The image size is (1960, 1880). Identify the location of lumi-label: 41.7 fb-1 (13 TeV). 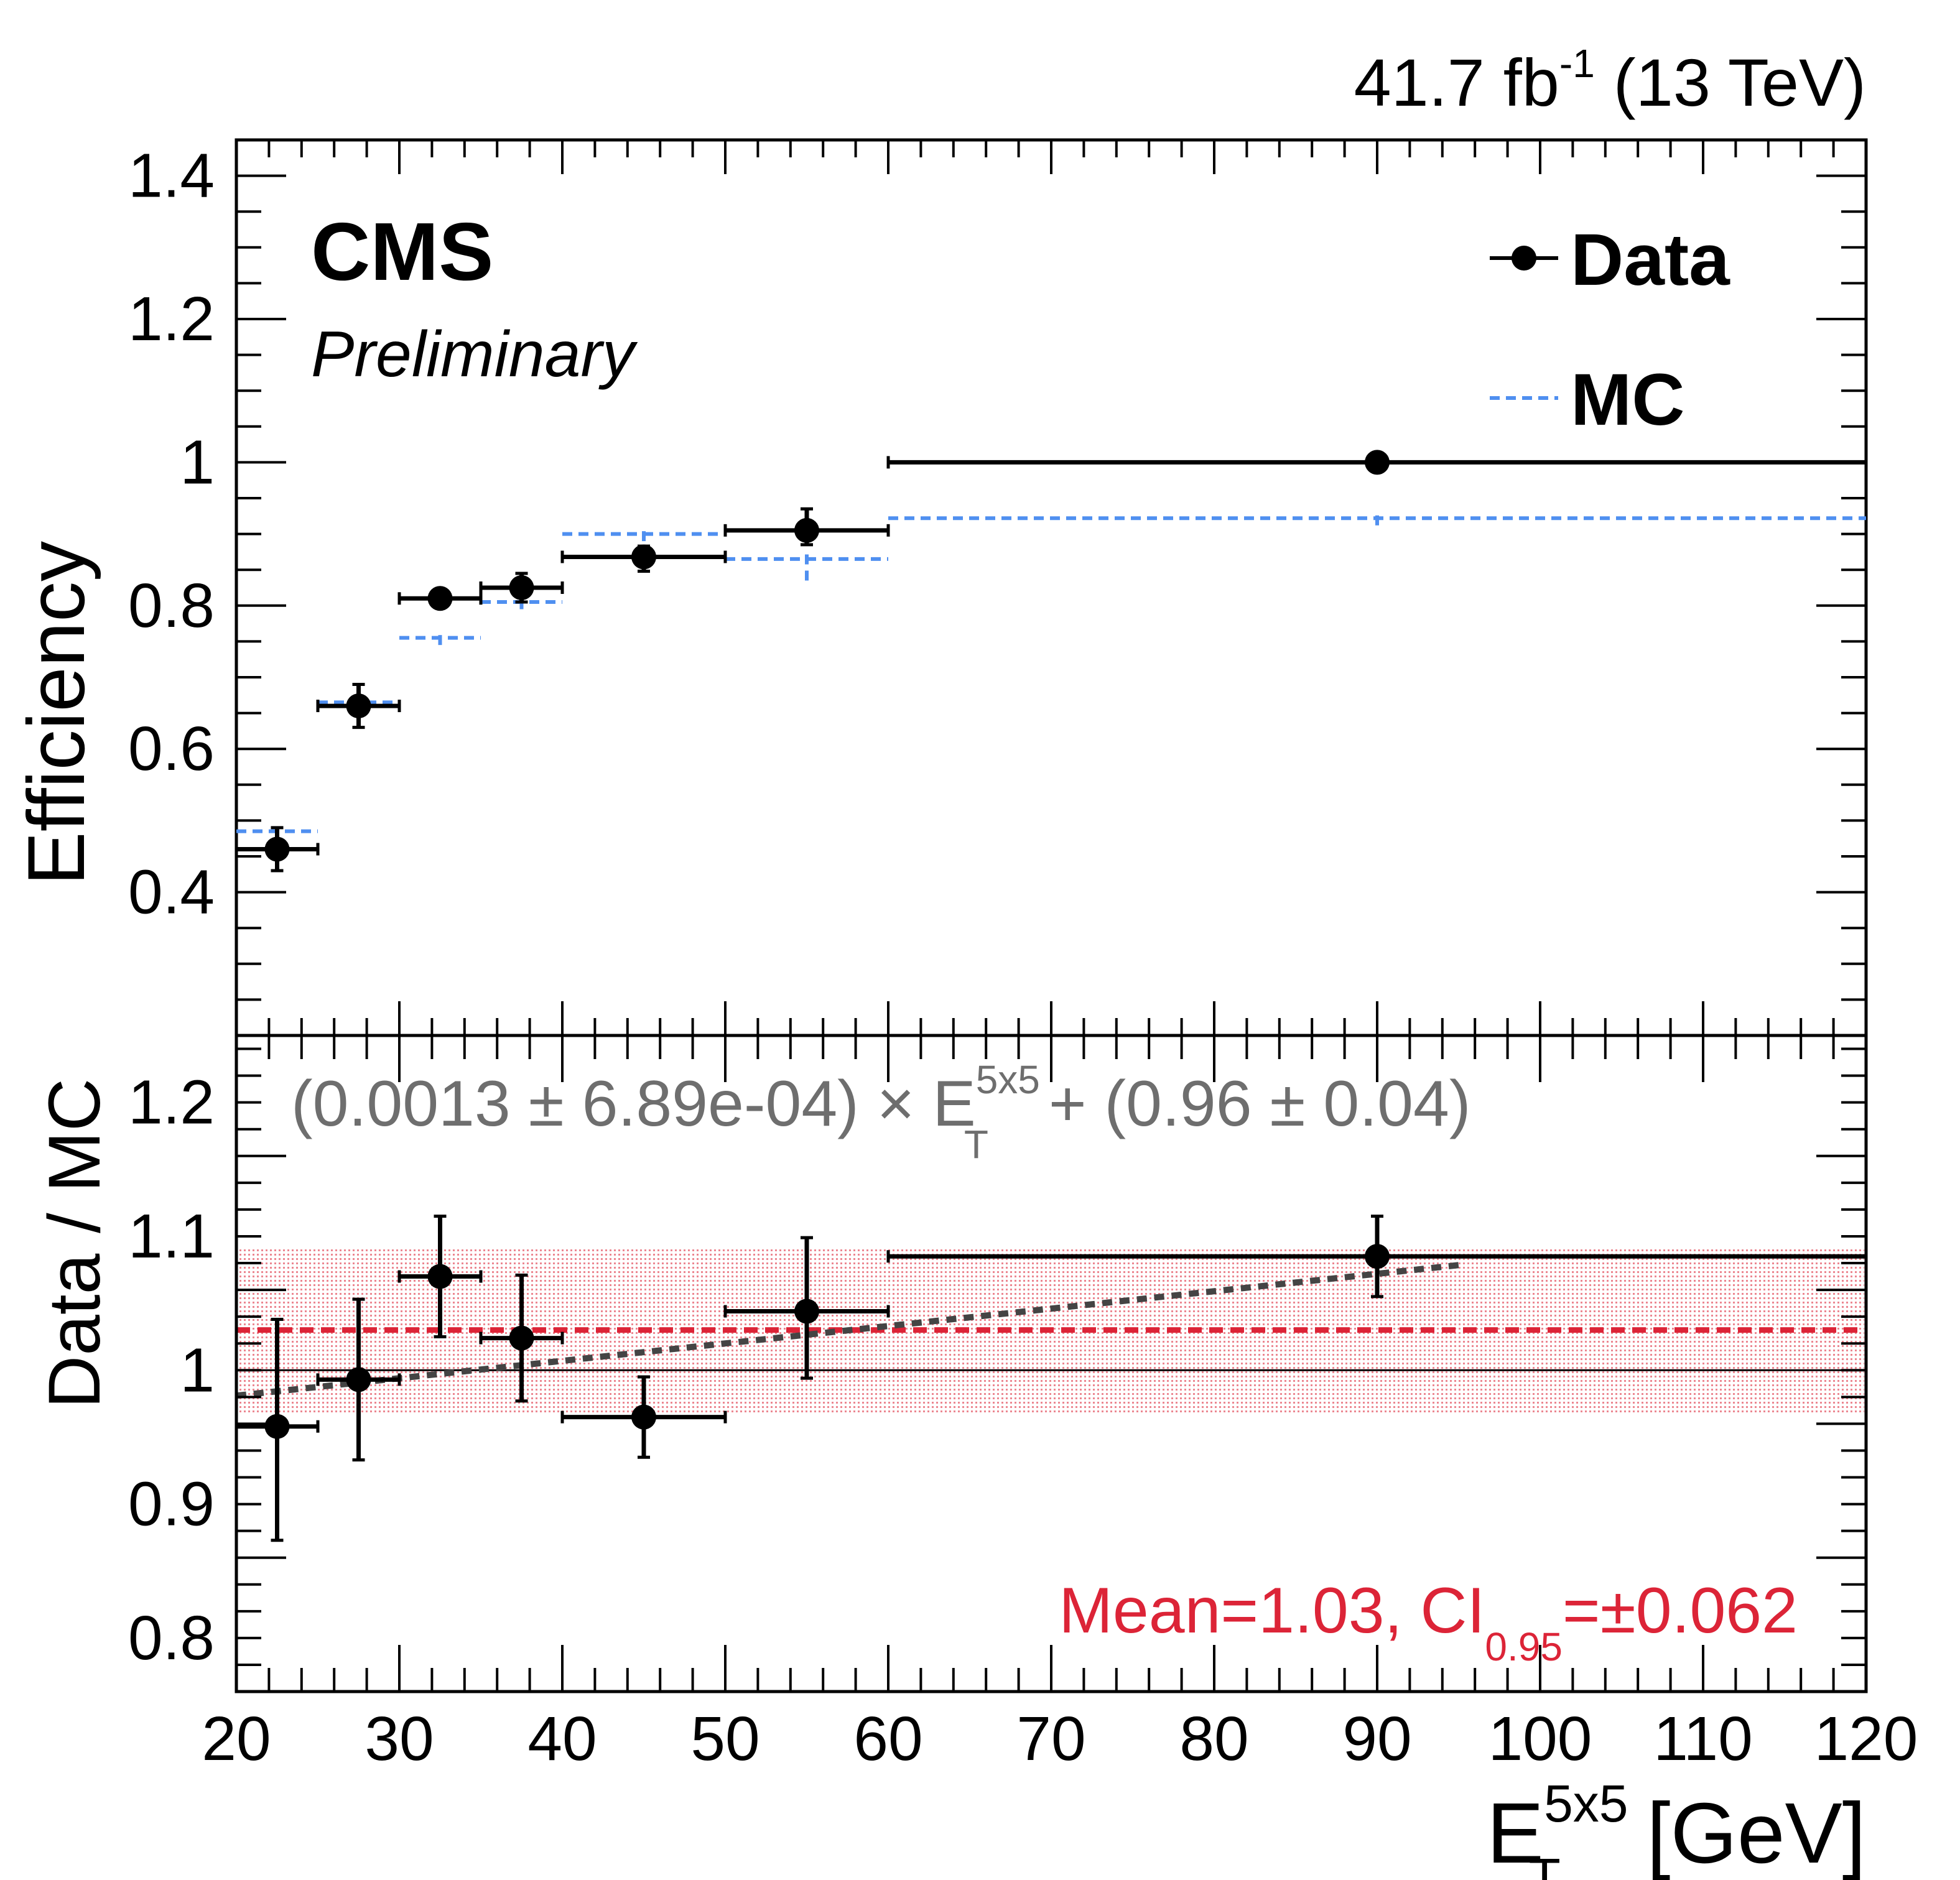
(1610, 80).